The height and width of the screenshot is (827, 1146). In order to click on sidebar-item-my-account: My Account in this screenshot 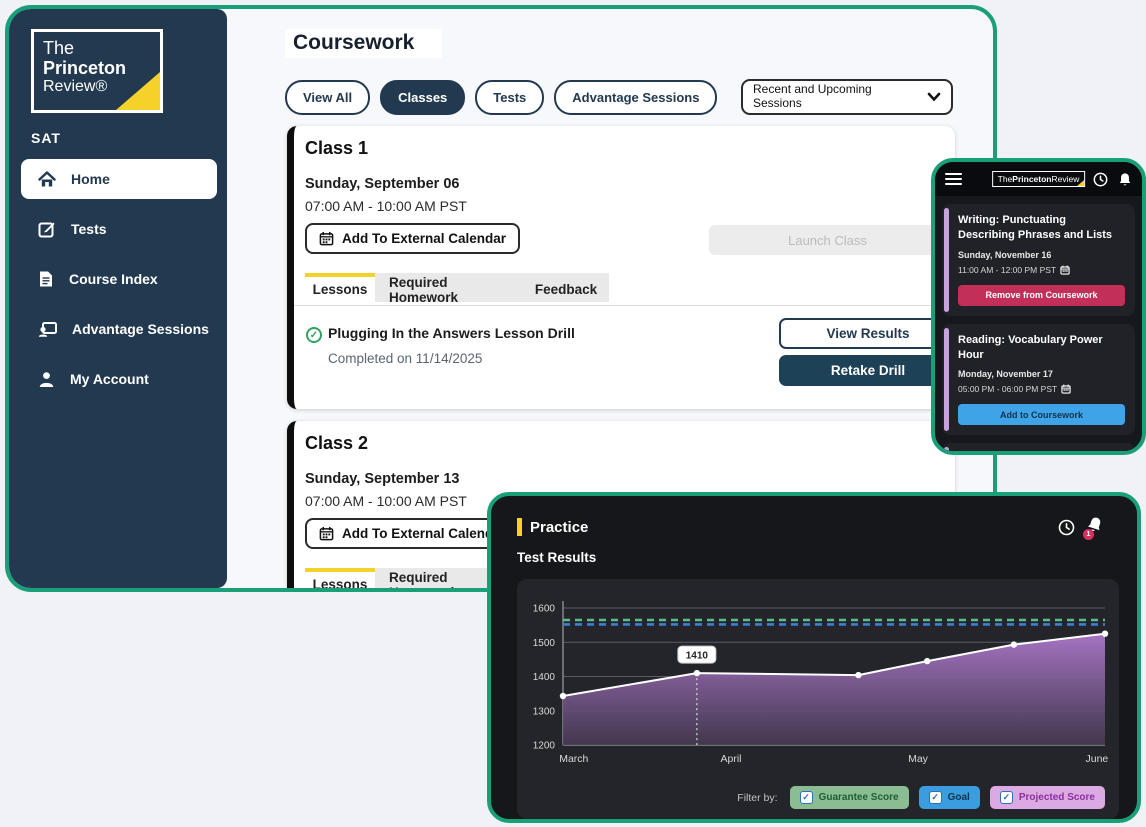, I will do `click(119, 379)`.